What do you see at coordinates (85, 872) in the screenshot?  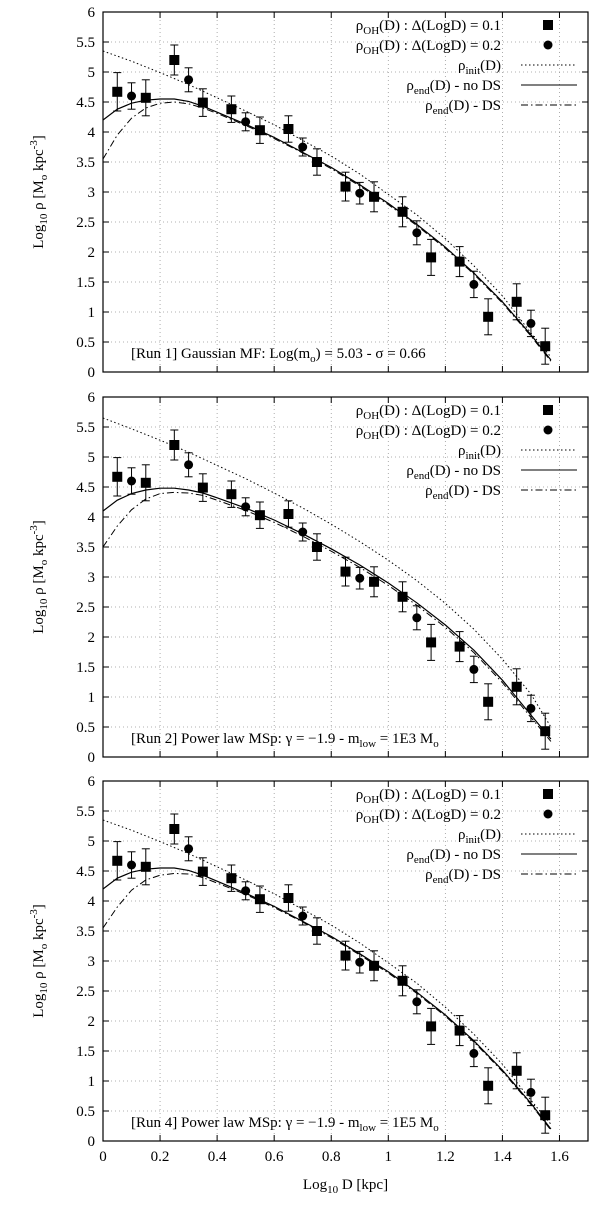 I see `y-tick-label: 4.5` at bounding box center [85, 872].